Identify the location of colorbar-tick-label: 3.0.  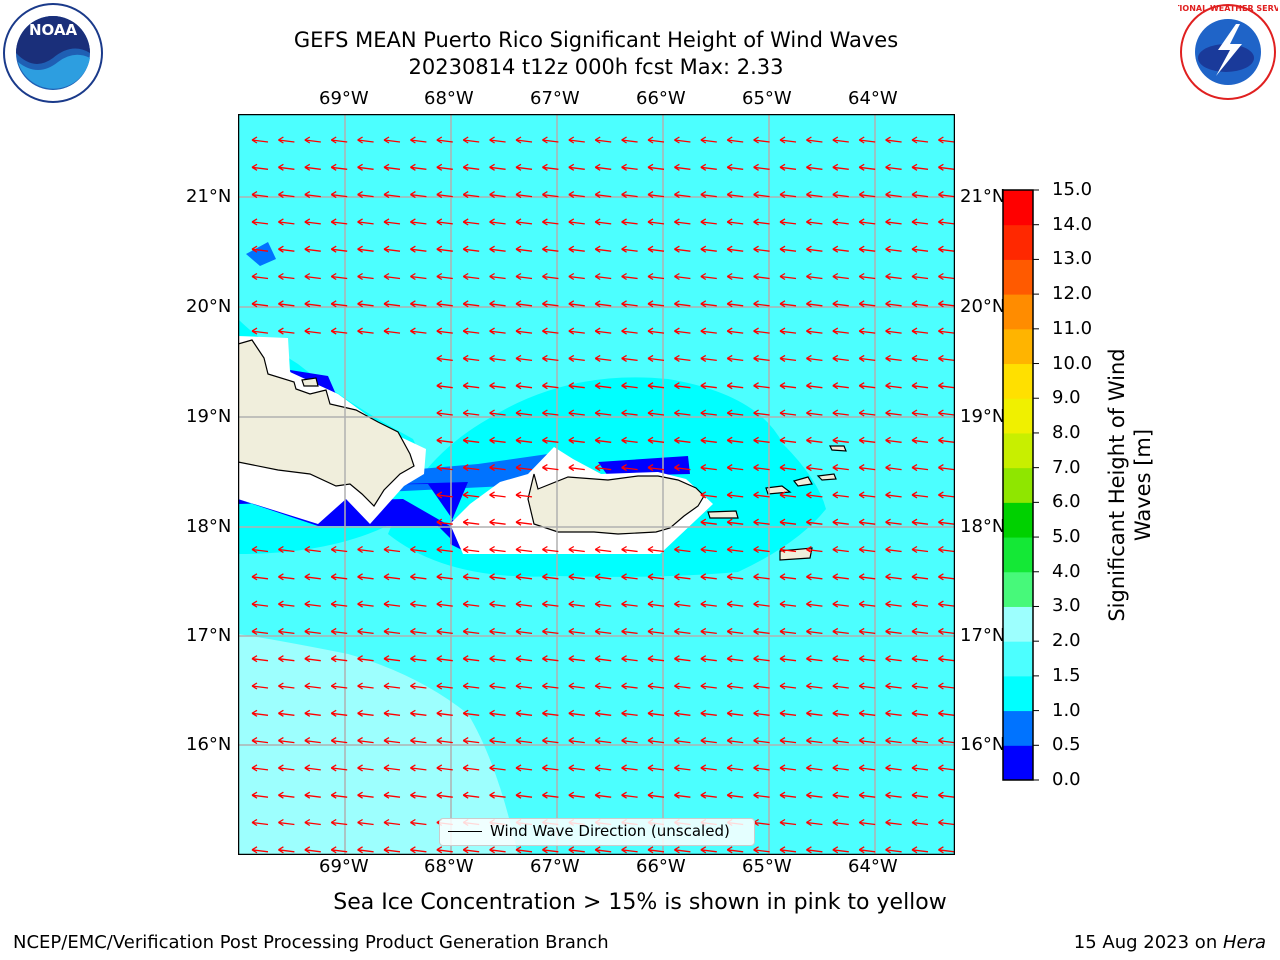
(1066, 606).